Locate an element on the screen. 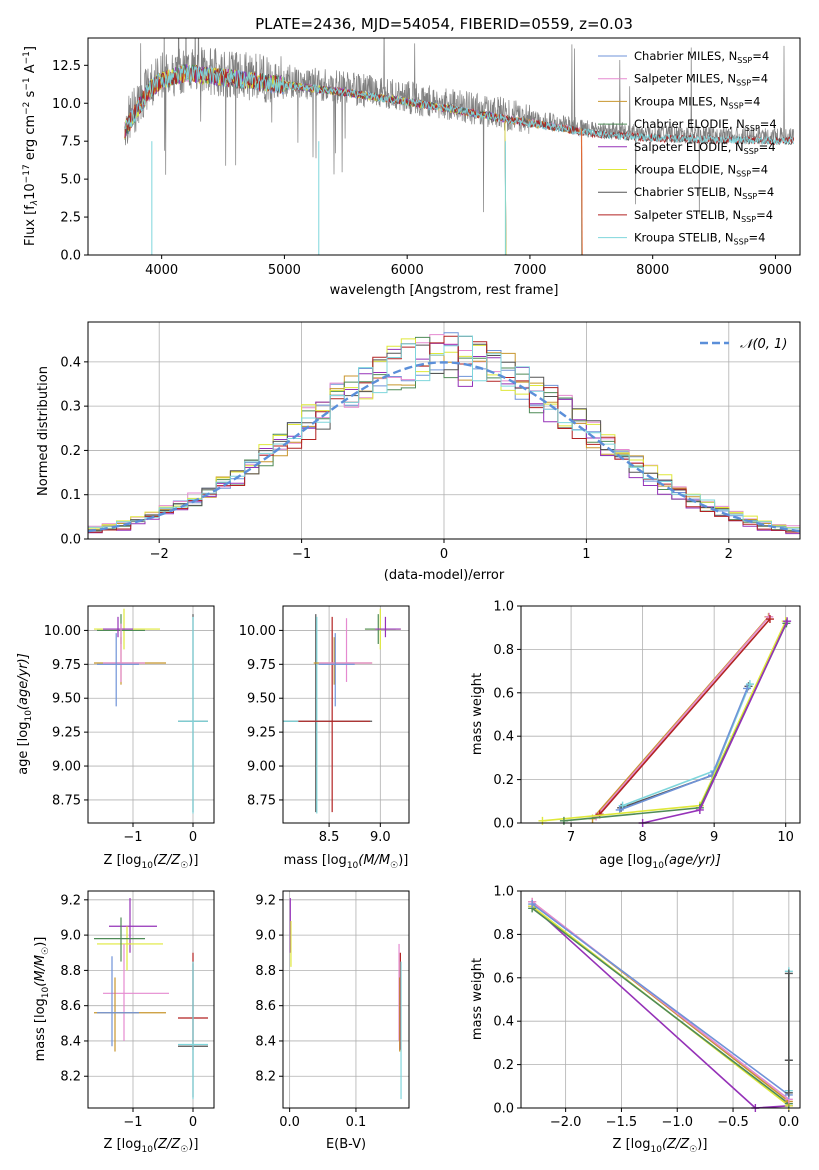  mass_vs_ebv-frame is located at coordinates (346, 999).